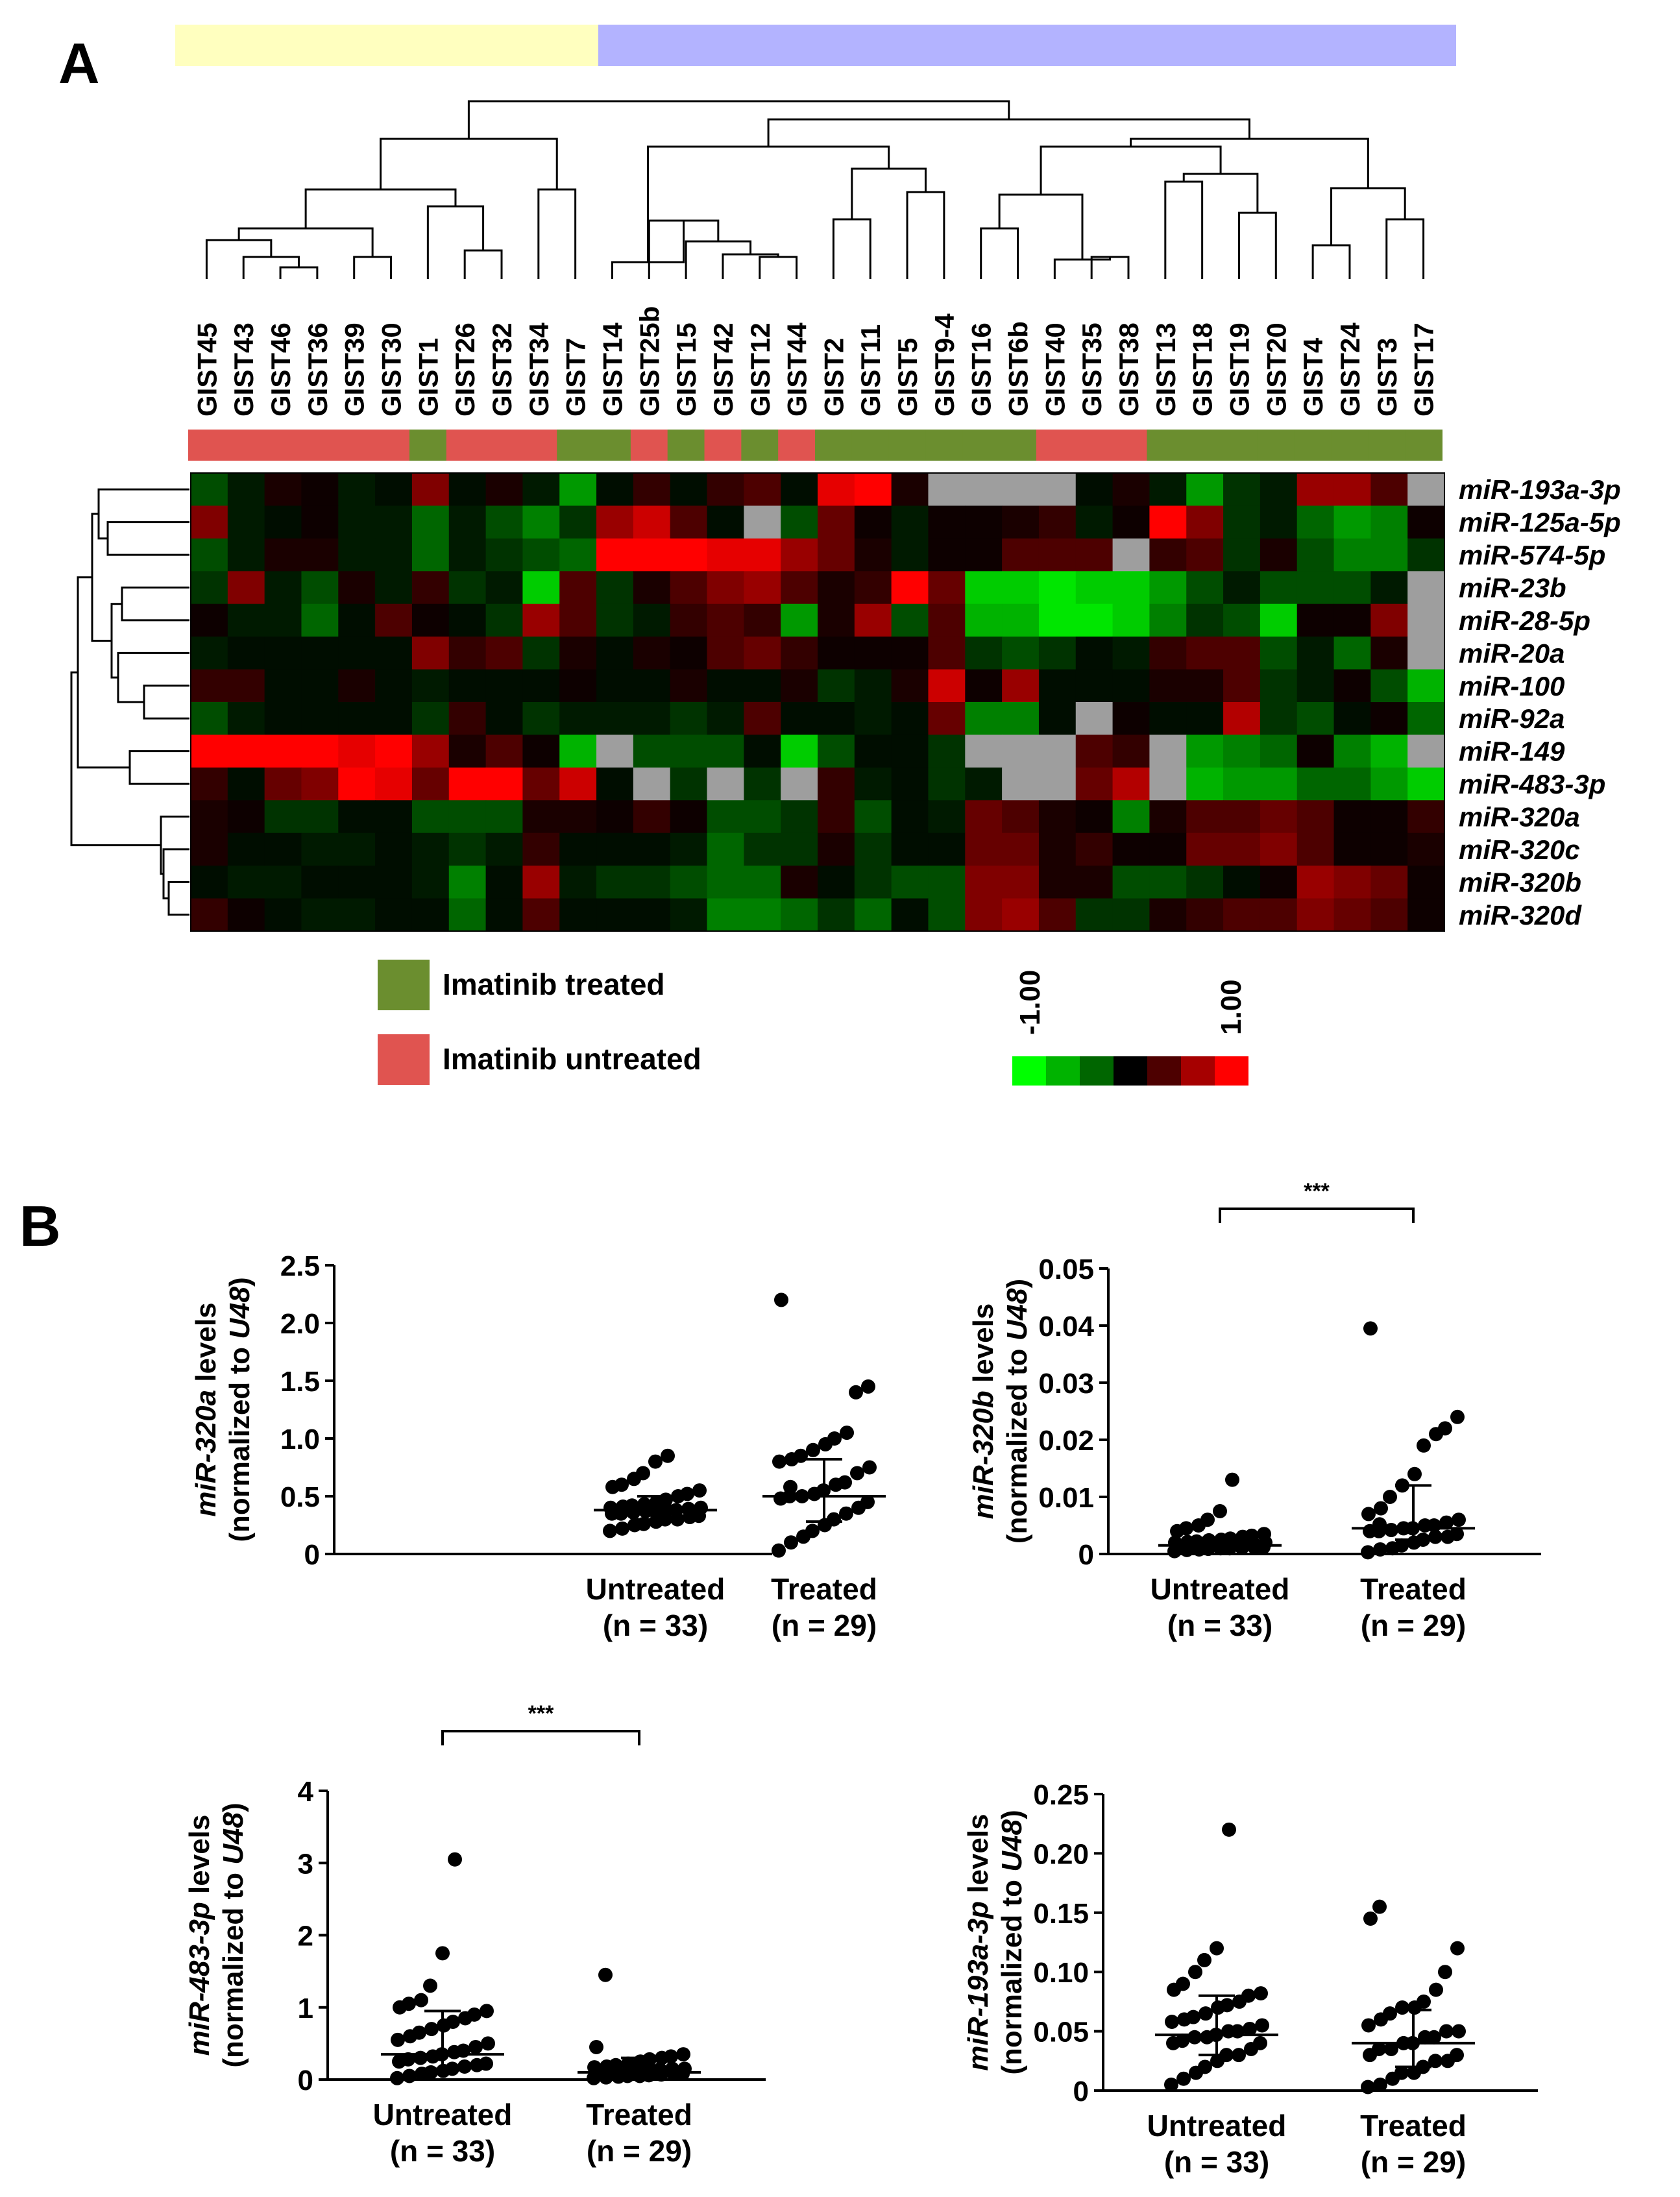  Describe the element at coordinates (1017, 1284) in the screenshot. I see `y-axis-label-text: )` at that location.